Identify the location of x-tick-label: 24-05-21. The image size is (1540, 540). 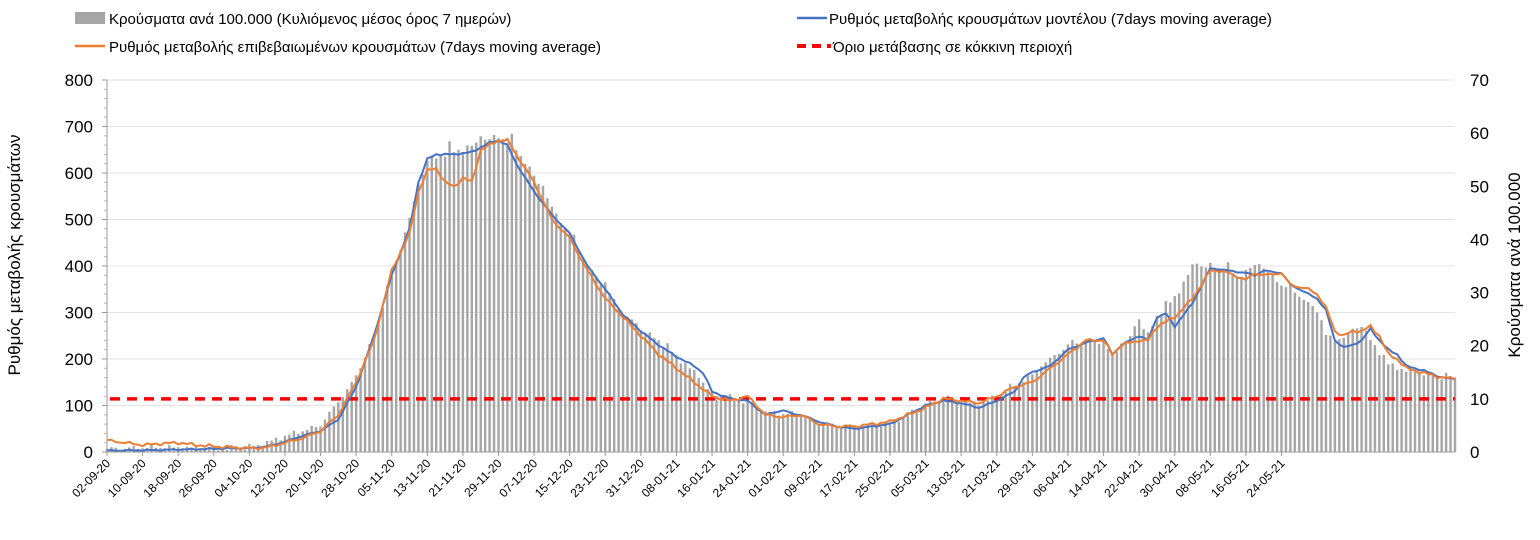
(1266, 478).